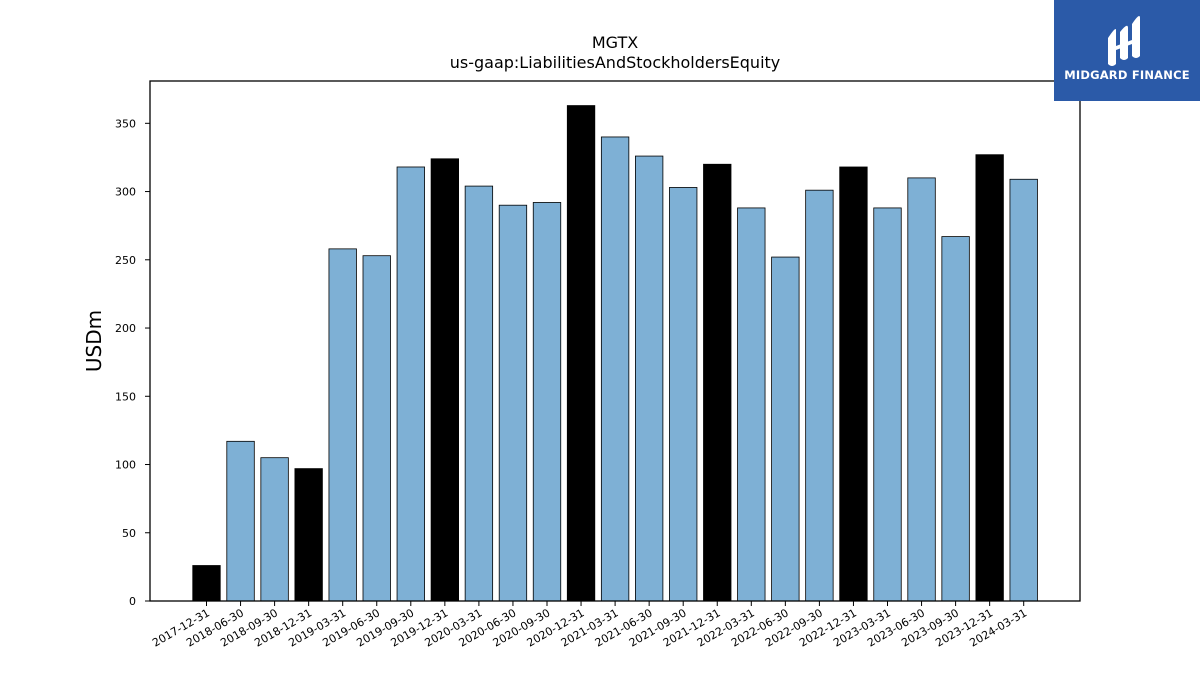 Image resolution: width=1200 pixels, height=675 pixels. I want to click on y-axis: 0 50 100 150 200 250 300 350, so click(132, 362).